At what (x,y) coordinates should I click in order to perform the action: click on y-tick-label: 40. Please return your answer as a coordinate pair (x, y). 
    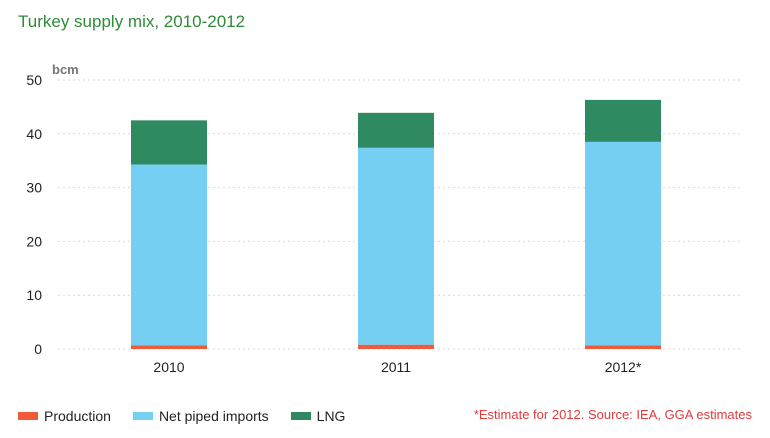
    Looking at the image, I should click on (34, 134).